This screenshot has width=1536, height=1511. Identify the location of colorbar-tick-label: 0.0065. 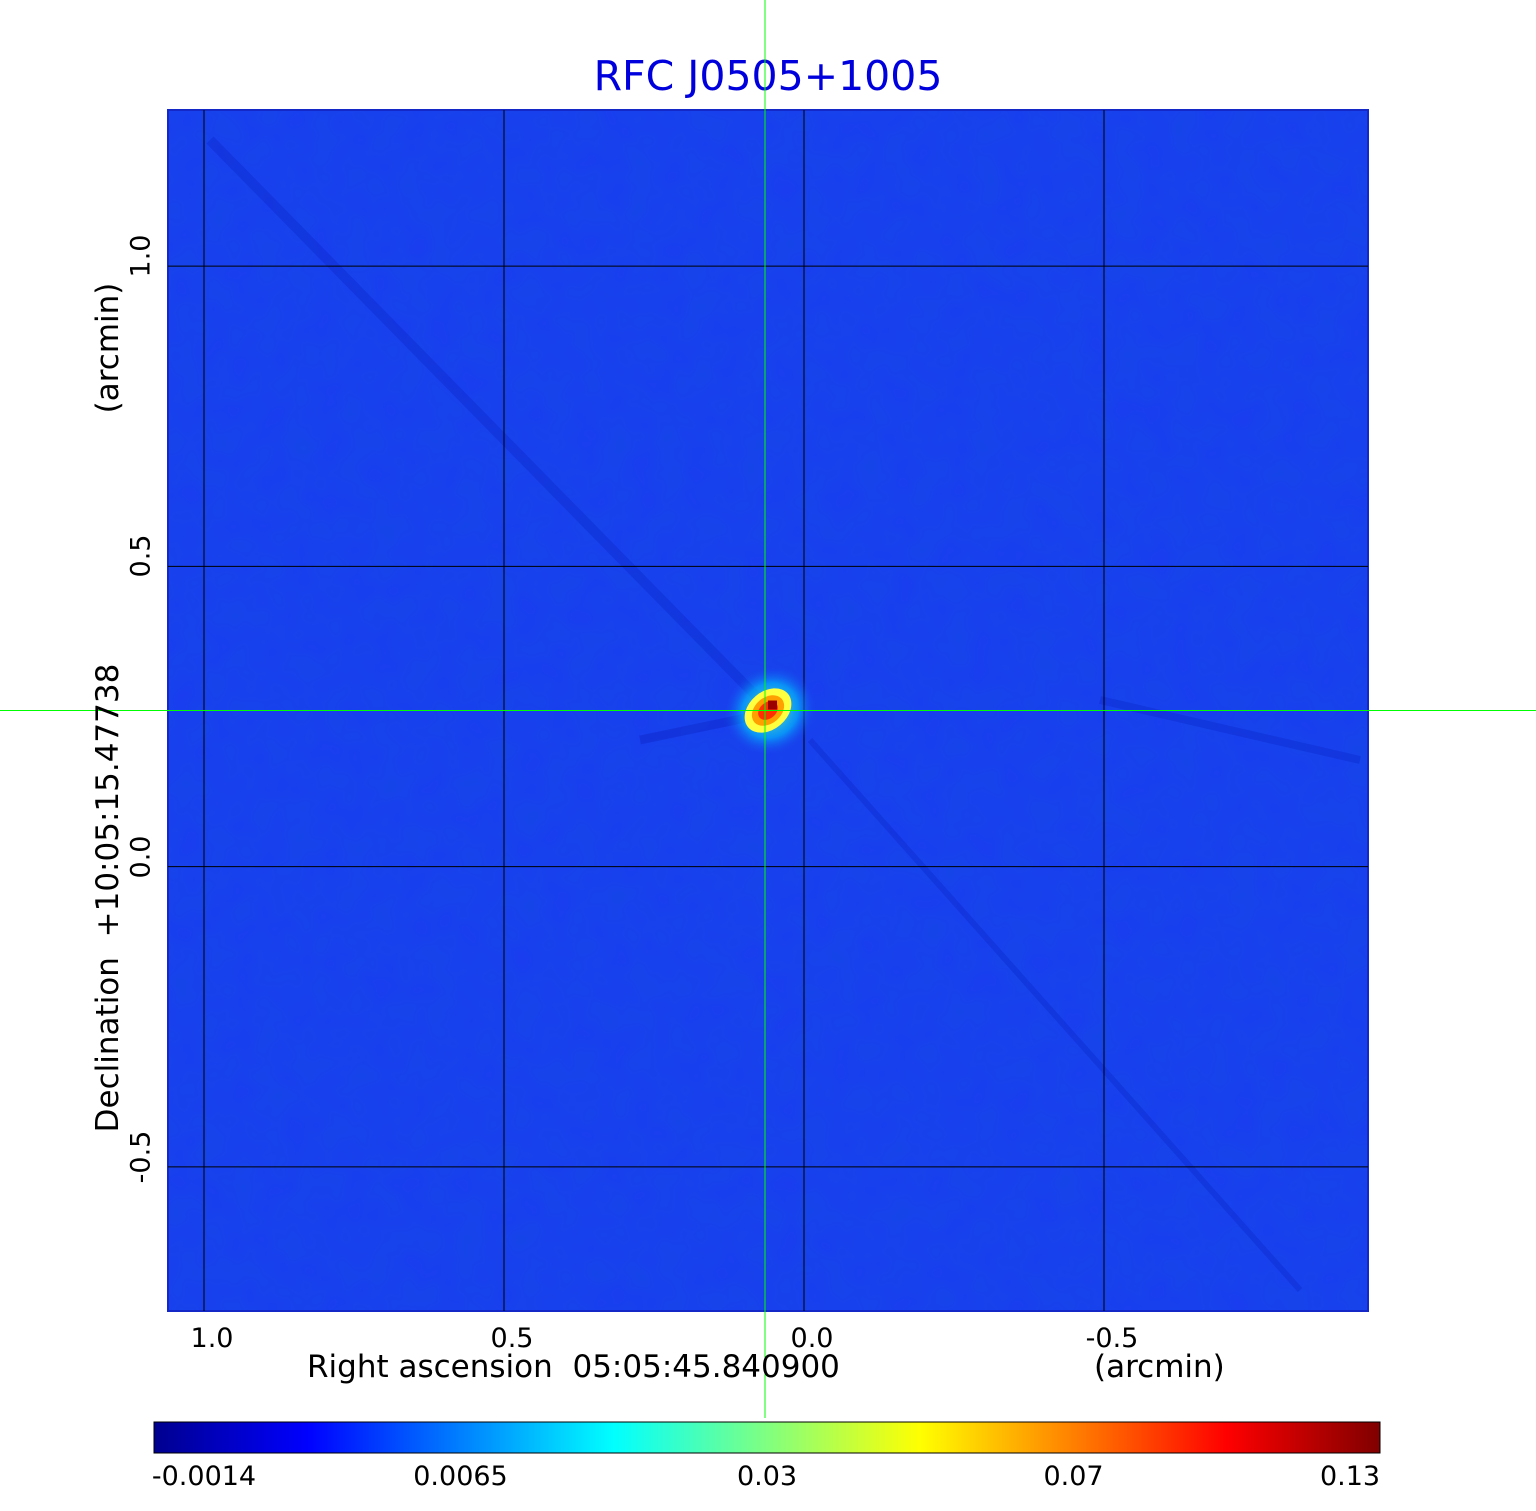
(460, 1476).